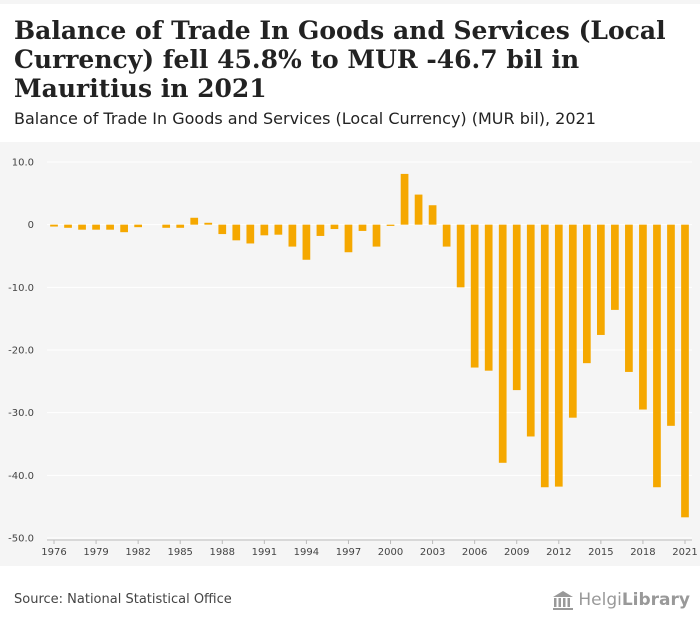  I want to click on x-tick-label: 2018, so click(642, 552).